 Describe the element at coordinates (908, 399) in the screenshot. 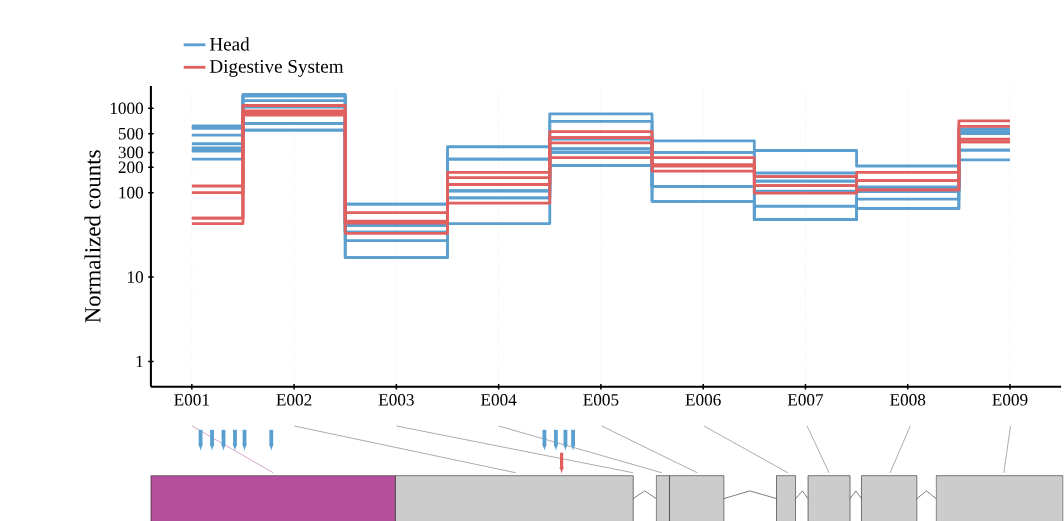

I see `x-tick-label: E008` at that location.